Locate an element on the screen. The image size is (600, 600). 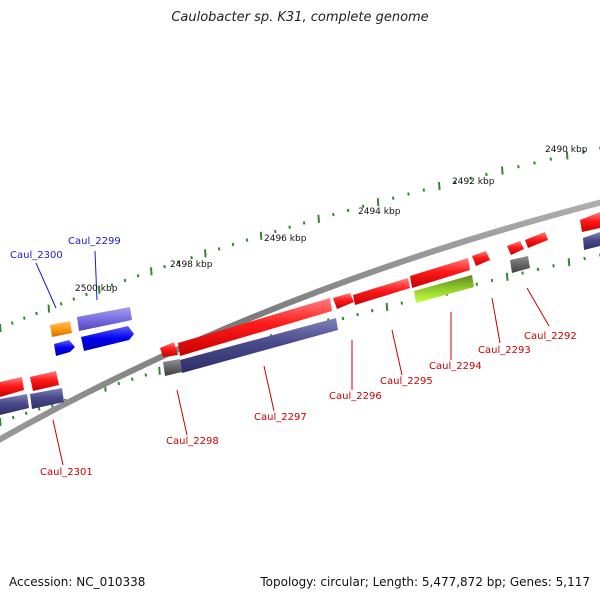
scale-label-2498: 2498 kbp is located at coordinates (191, 265).